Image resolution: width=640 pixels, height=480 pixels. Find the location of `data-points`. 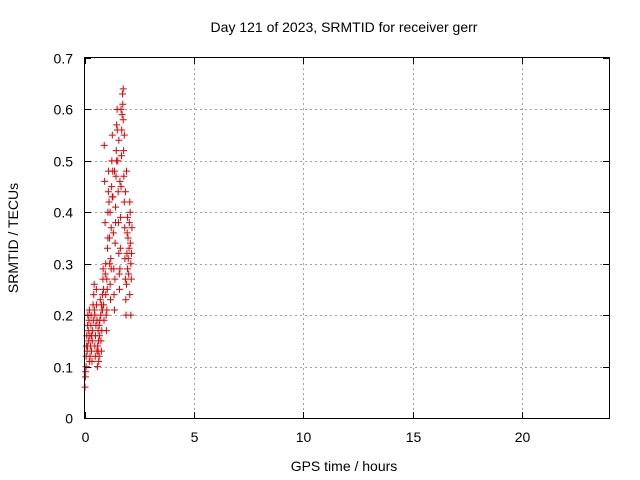

data-points is located at coordinates (108, 238).